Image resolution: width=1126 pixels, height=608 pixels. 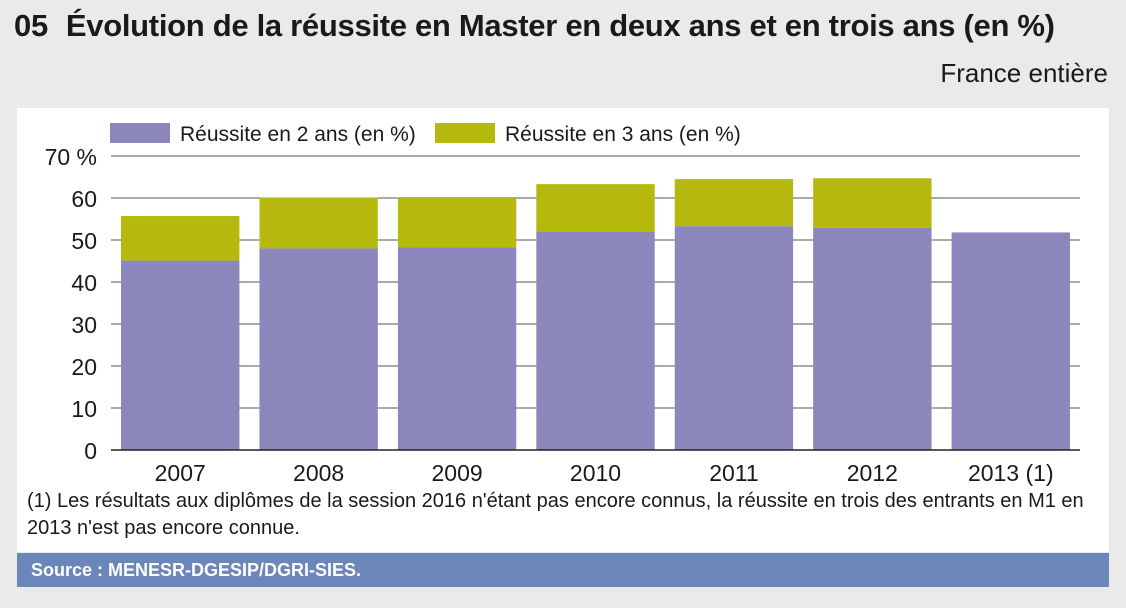 What do you see at coordinates (1011, 473) in the screenshot?
I see `x-tick-label: 2013 (1)` at bounding box center [1011, 473].